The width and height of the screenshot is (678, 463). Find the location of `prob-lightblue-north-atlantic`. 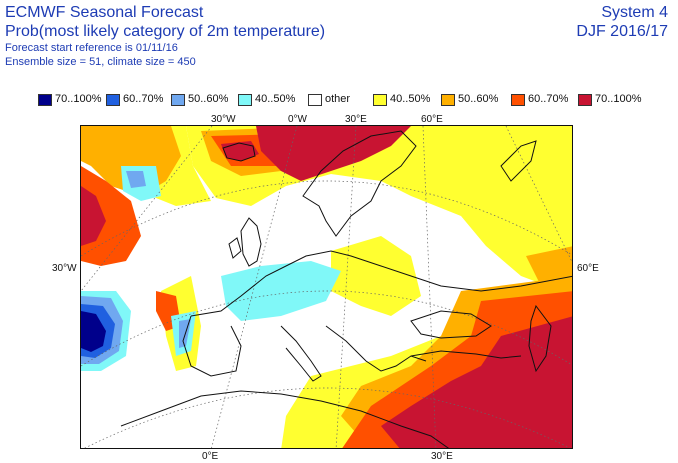

prob-lightblue-north-atlantic is located at coordinates (136, 179).